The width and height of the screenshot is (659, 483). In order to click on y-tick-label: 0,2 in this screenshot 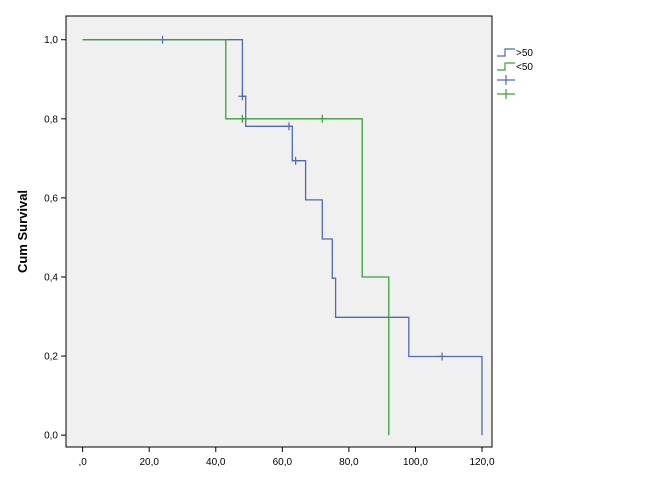, I will do `click(51, 357)`.